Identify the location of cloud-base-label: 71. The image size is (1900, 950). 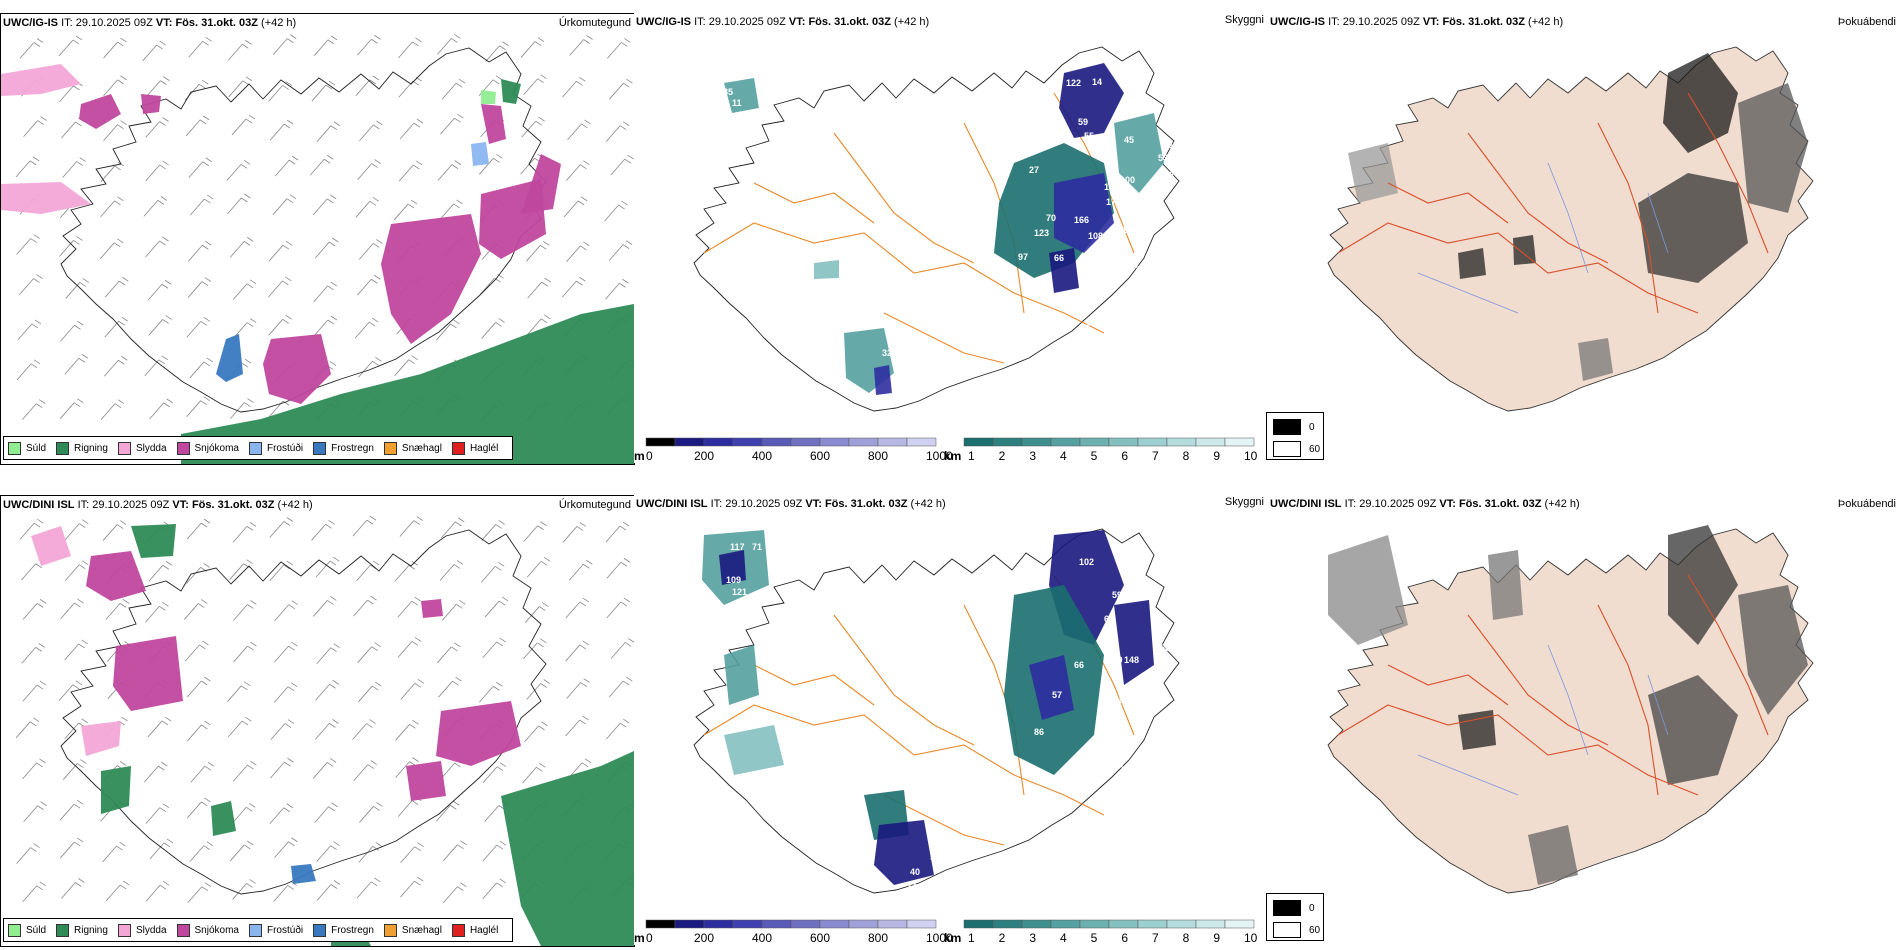
(757, 547).